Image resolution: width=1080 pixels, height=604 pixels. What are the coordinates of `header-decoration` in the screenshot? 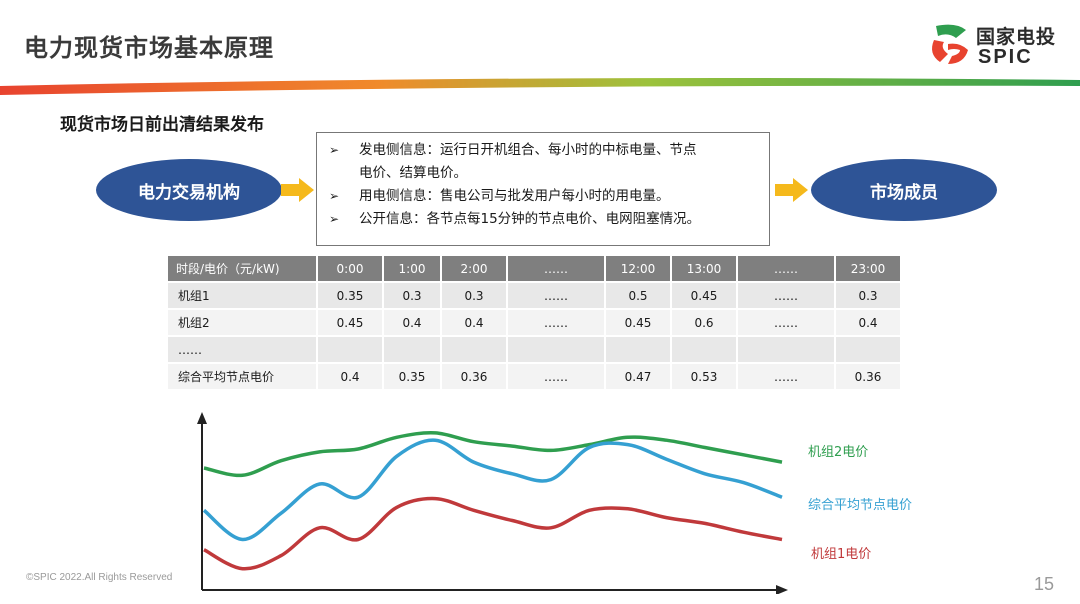 It's located at (540, 86).